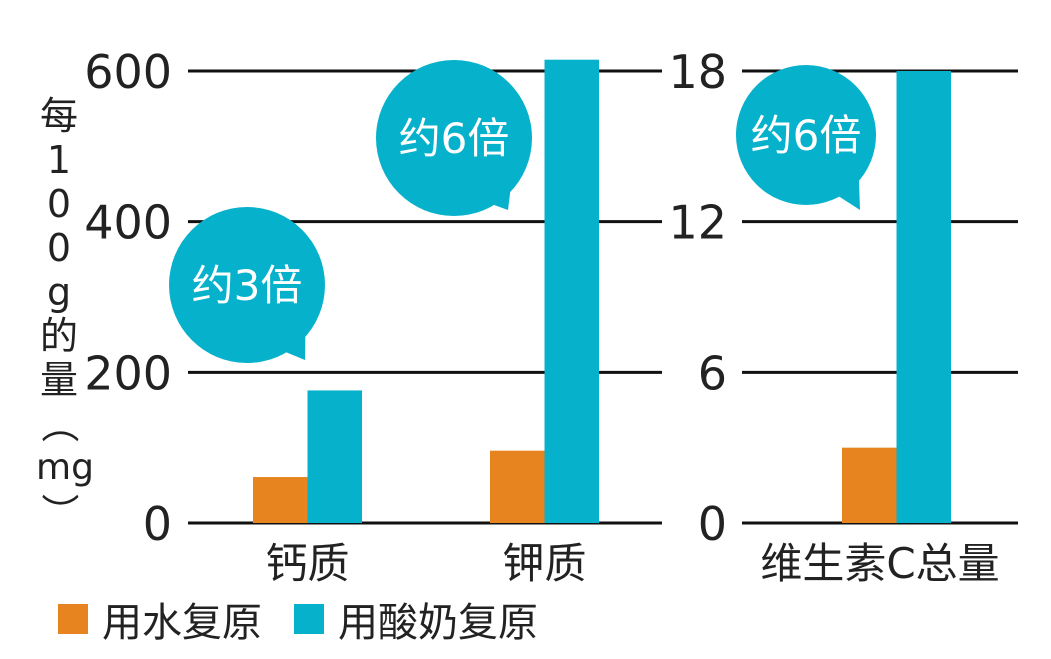  Describe the element at coordinates (697, 223) in the screenshot. I see `y-tick-label: 12` at that location.